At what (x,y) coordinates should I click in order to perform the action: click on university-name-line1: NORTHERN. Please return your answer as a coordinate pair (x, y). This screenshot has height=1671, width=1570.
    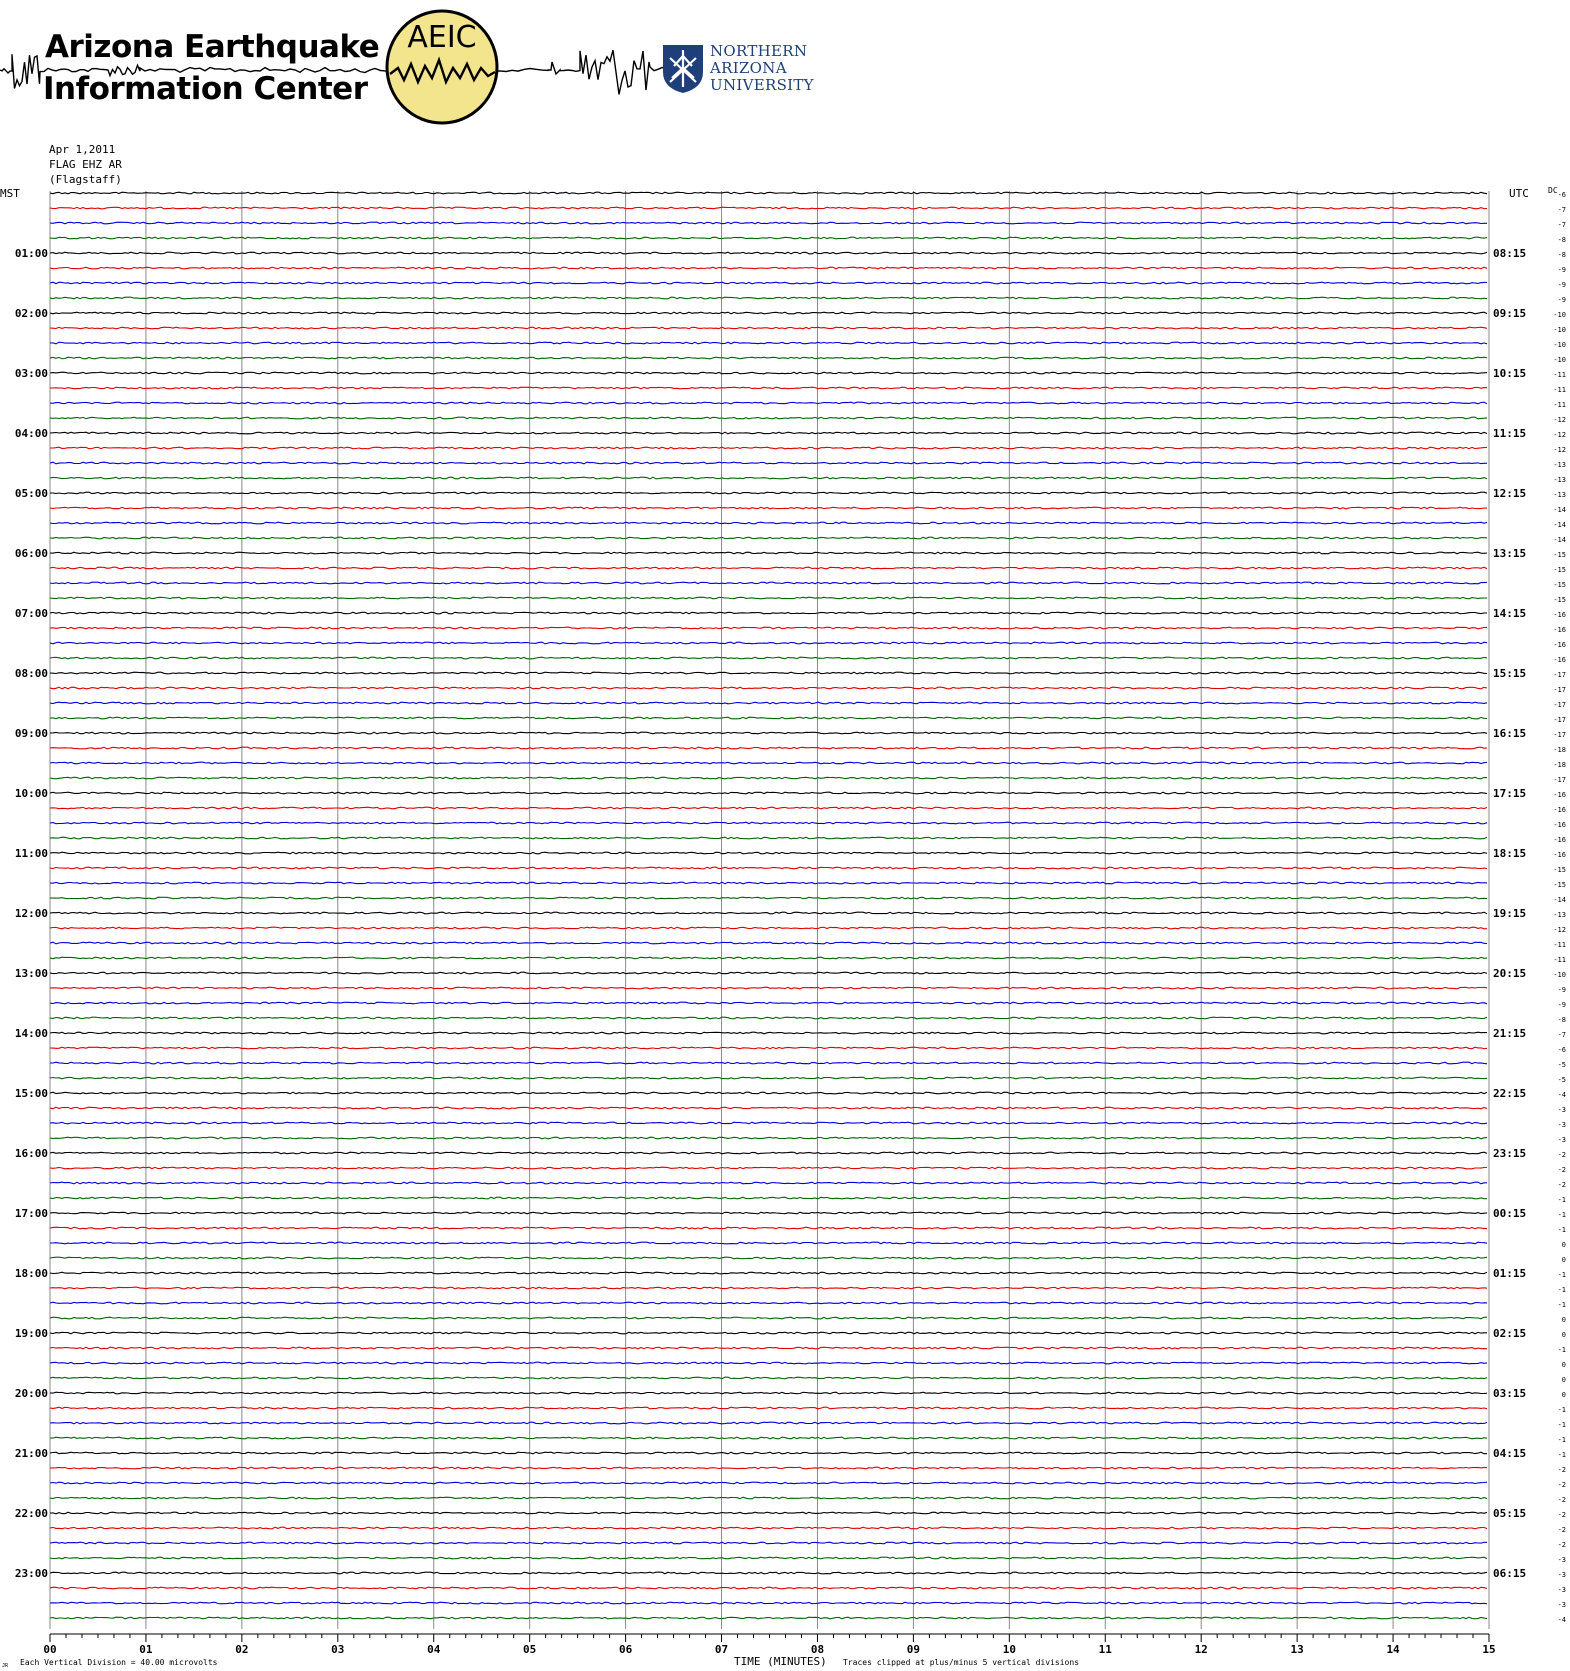
    Looking at the image, I should click on (759, 51).